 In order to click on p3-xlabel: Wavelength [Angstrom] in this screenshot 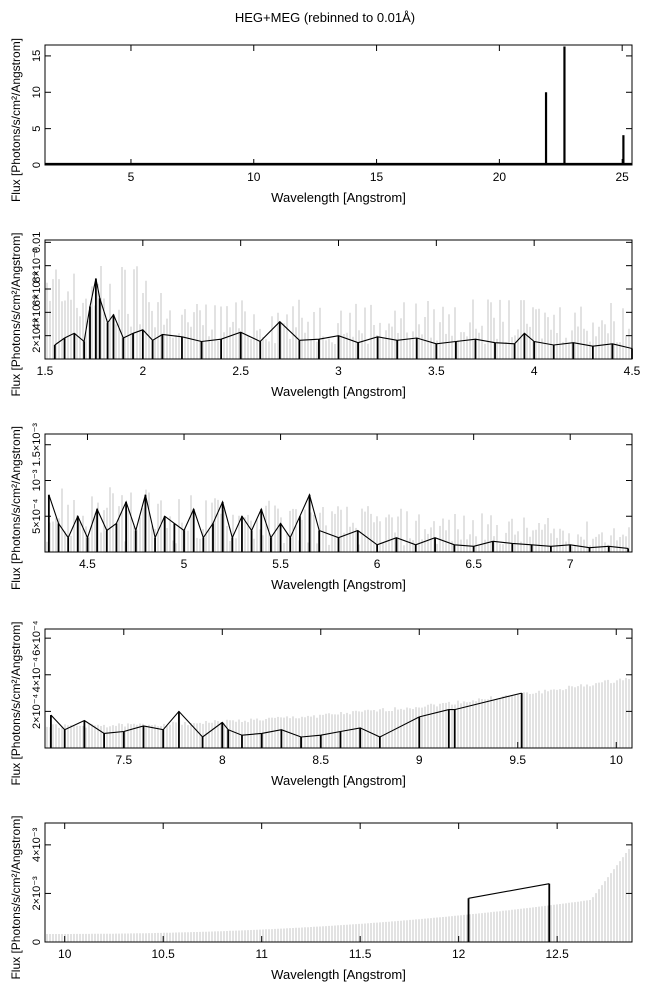, I will do `click(338, 584)`.